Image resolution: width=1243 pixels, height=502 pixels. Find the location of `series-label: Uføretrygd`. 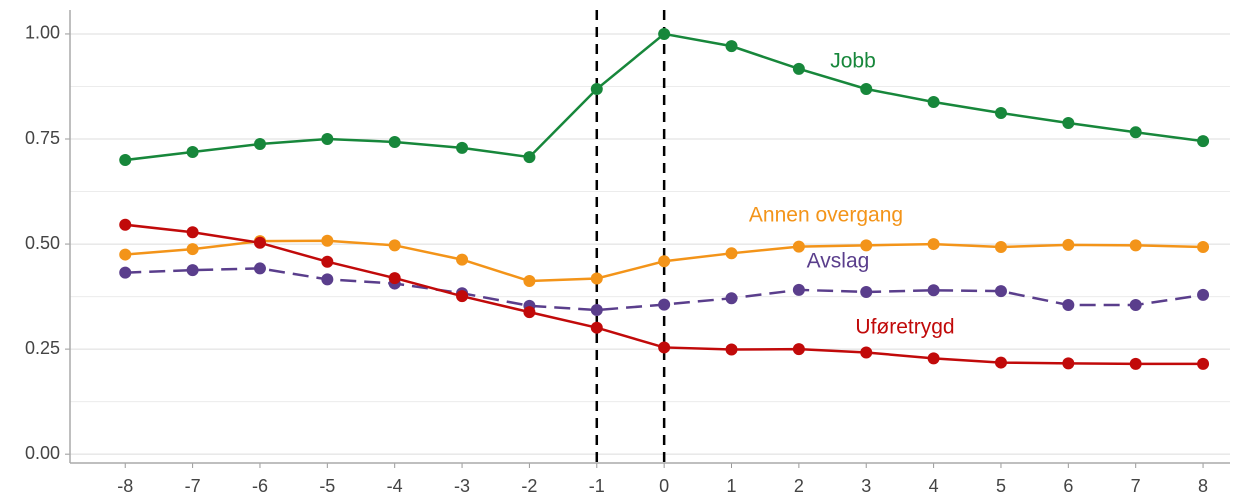

series-label: Uføretrygd is located at coordinates (904, 327).